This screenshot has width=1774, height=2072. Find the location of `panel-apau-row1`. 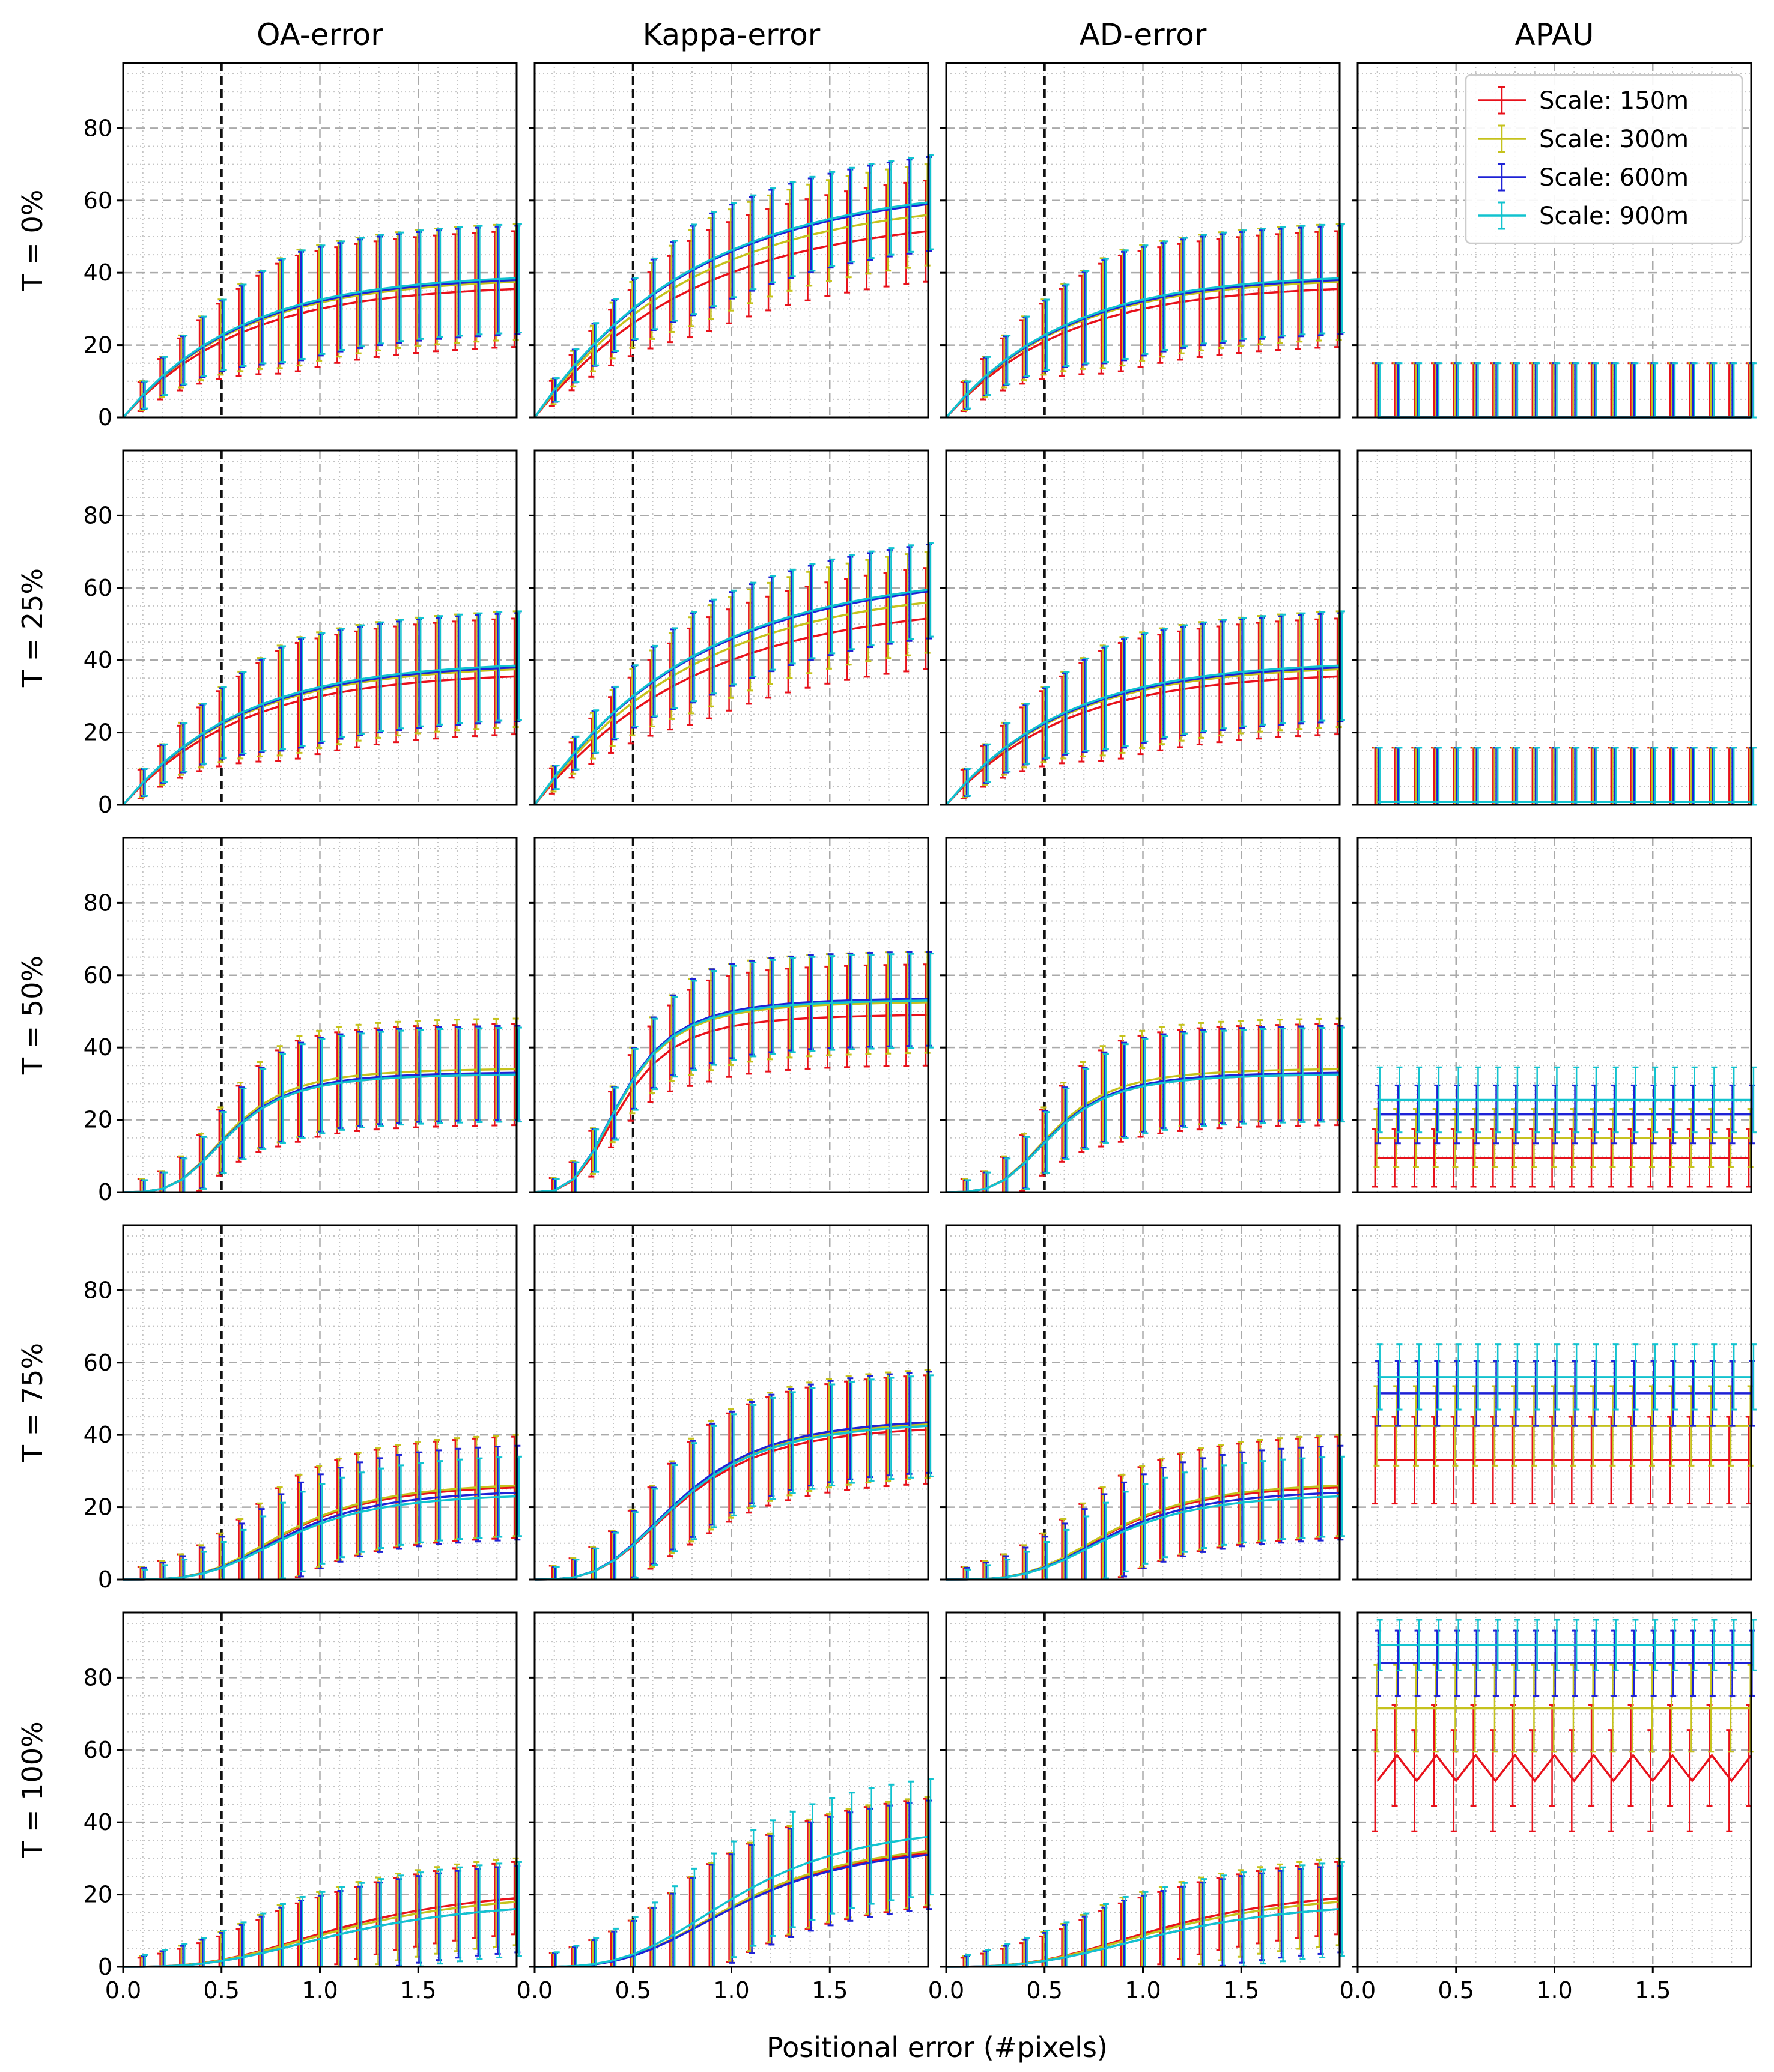

panel-apau-row1 is located at coordinates (1554, 627).